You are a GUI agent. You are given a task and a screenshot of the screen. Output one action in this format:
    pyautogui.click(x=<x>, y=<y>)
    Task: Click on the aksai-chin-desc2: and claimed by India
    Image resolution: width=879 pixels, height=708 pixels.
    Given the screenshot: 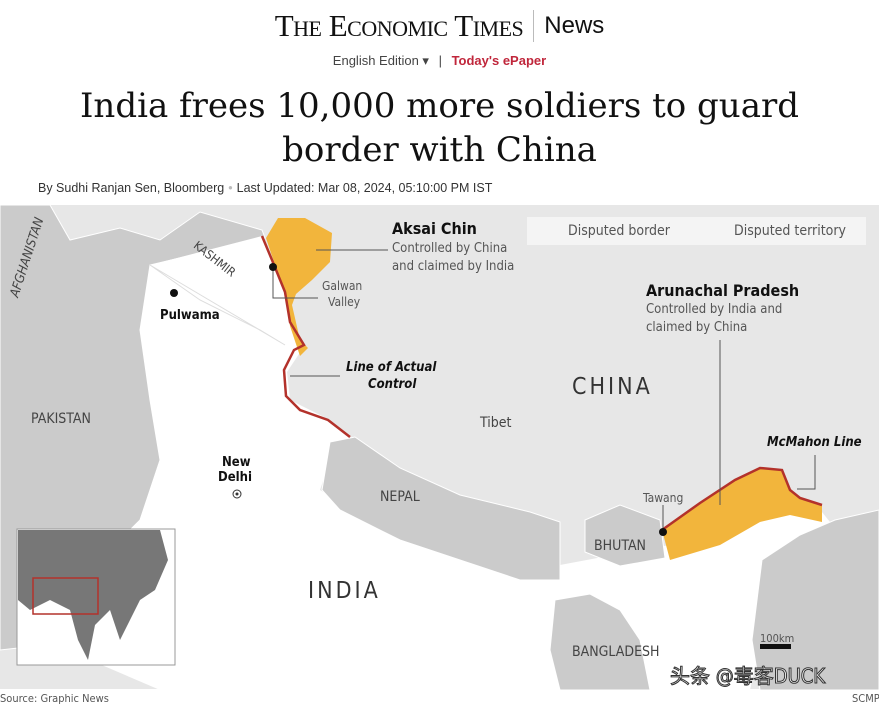 What is the action you would take?
    pyautogui.click(x=453, y=266)
    